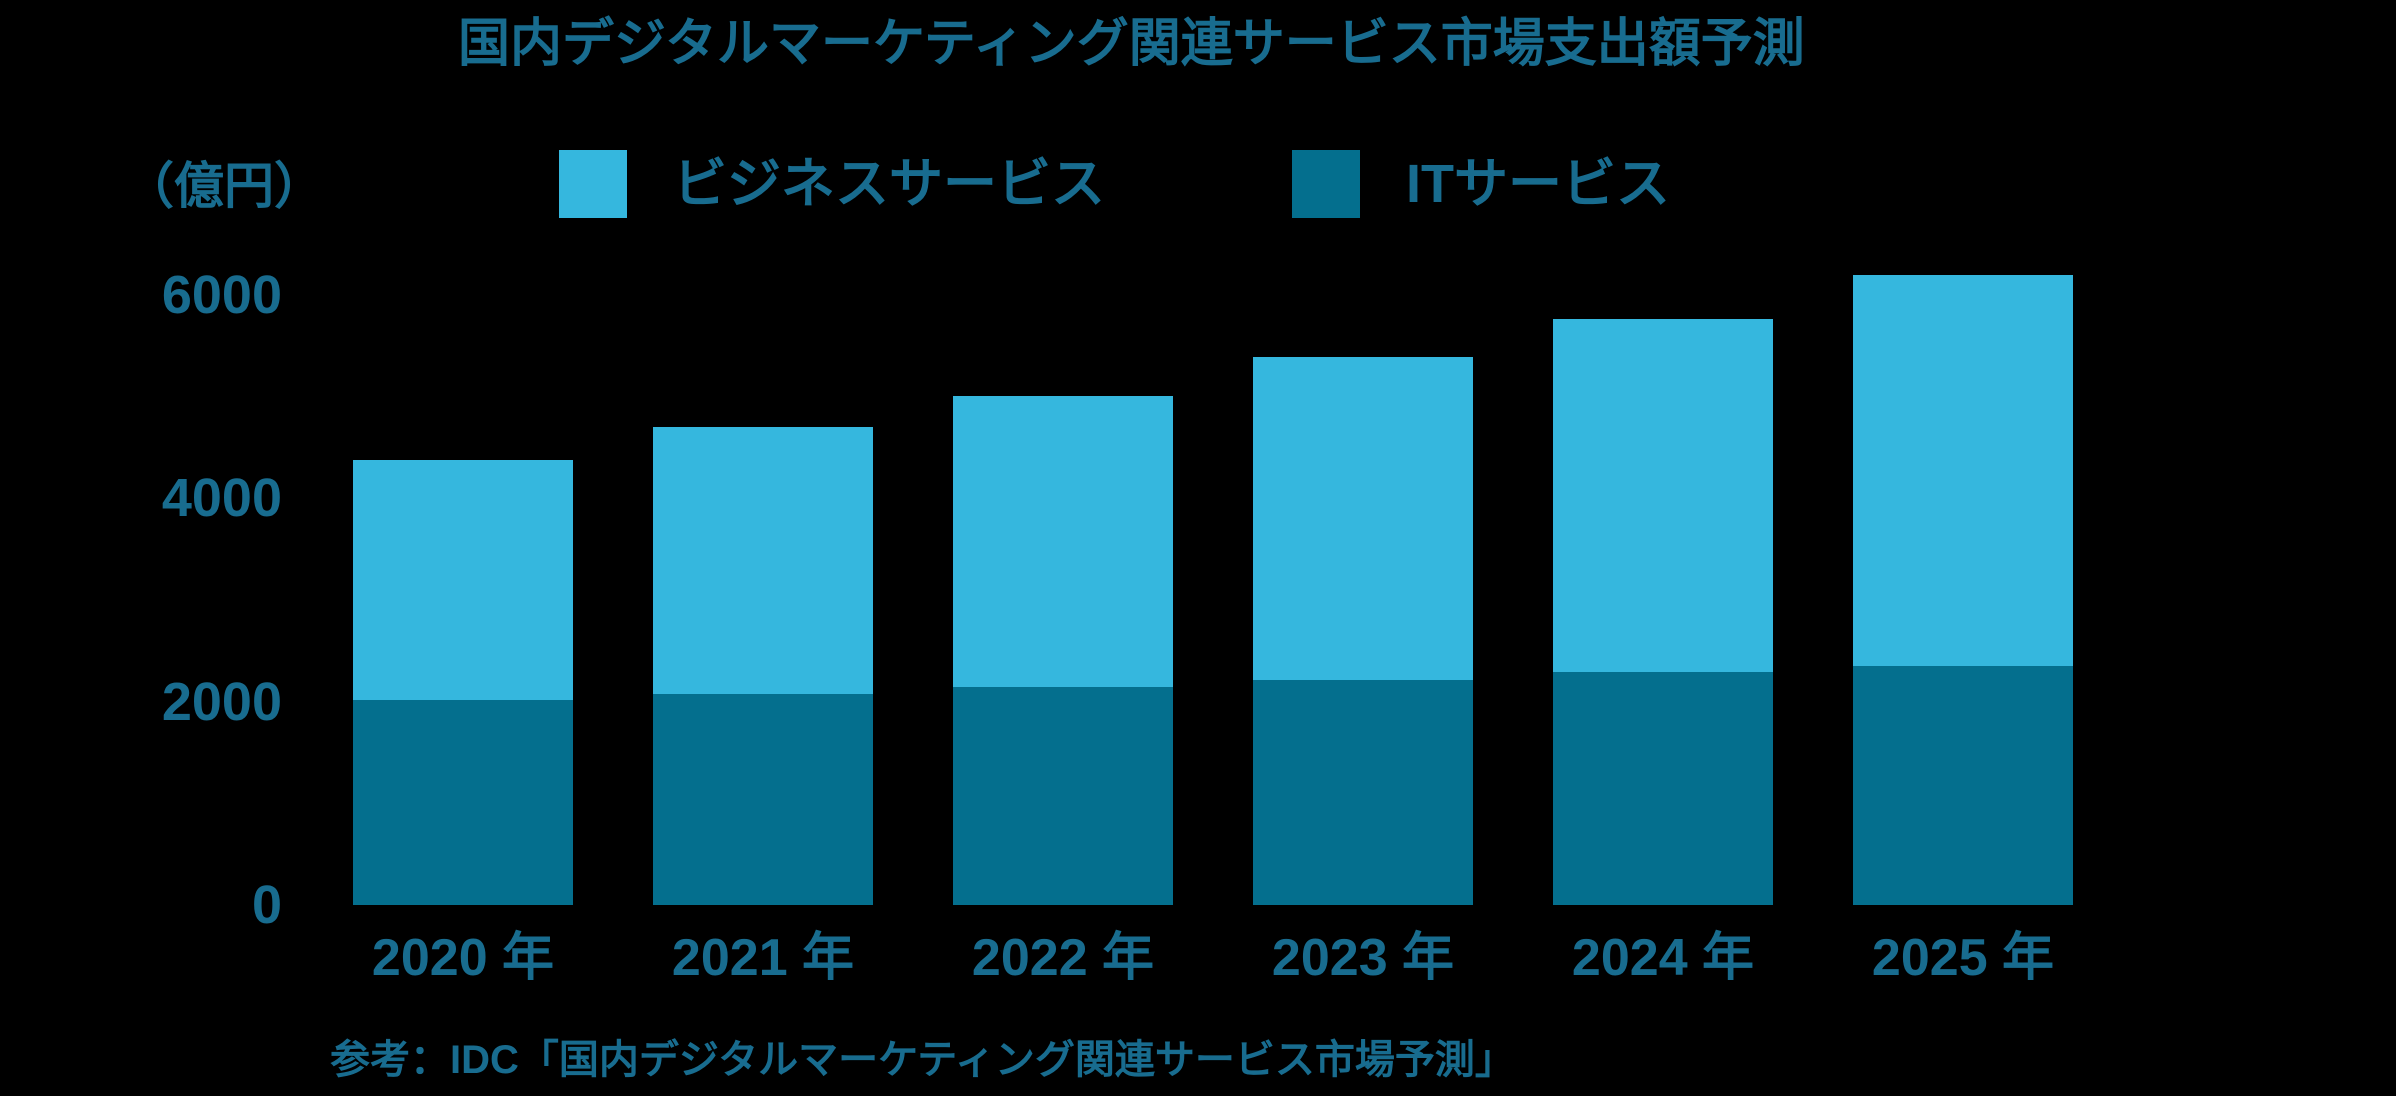 The width and height of the screenshot is (2396, 1096). I want to click on y-axis-unit-label: （億円）, so click(224, 186).